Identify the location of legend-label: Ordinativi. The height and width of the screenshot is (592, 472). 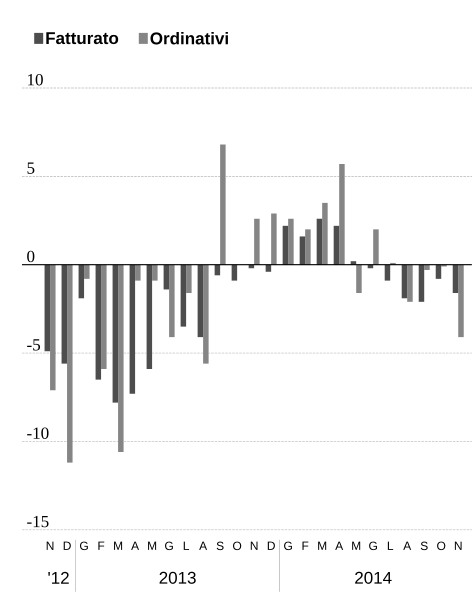
(189, 38).